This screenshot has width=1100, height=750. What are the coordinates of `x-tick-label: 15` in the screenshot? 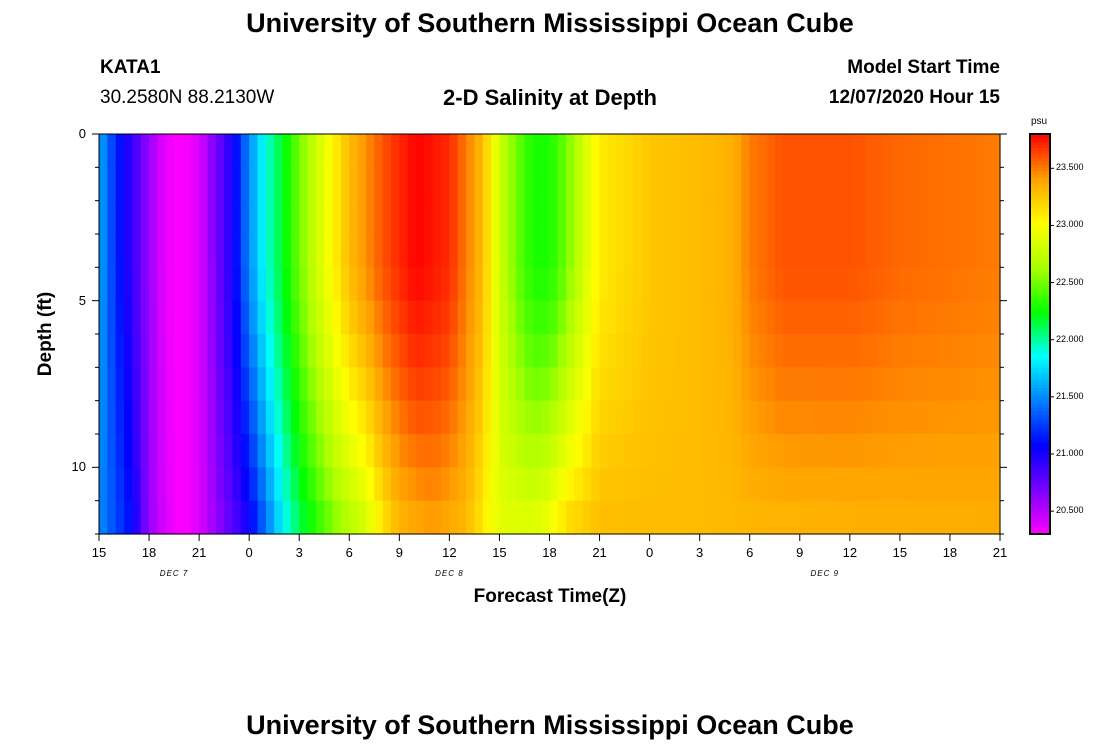 It's located at (499, 552).